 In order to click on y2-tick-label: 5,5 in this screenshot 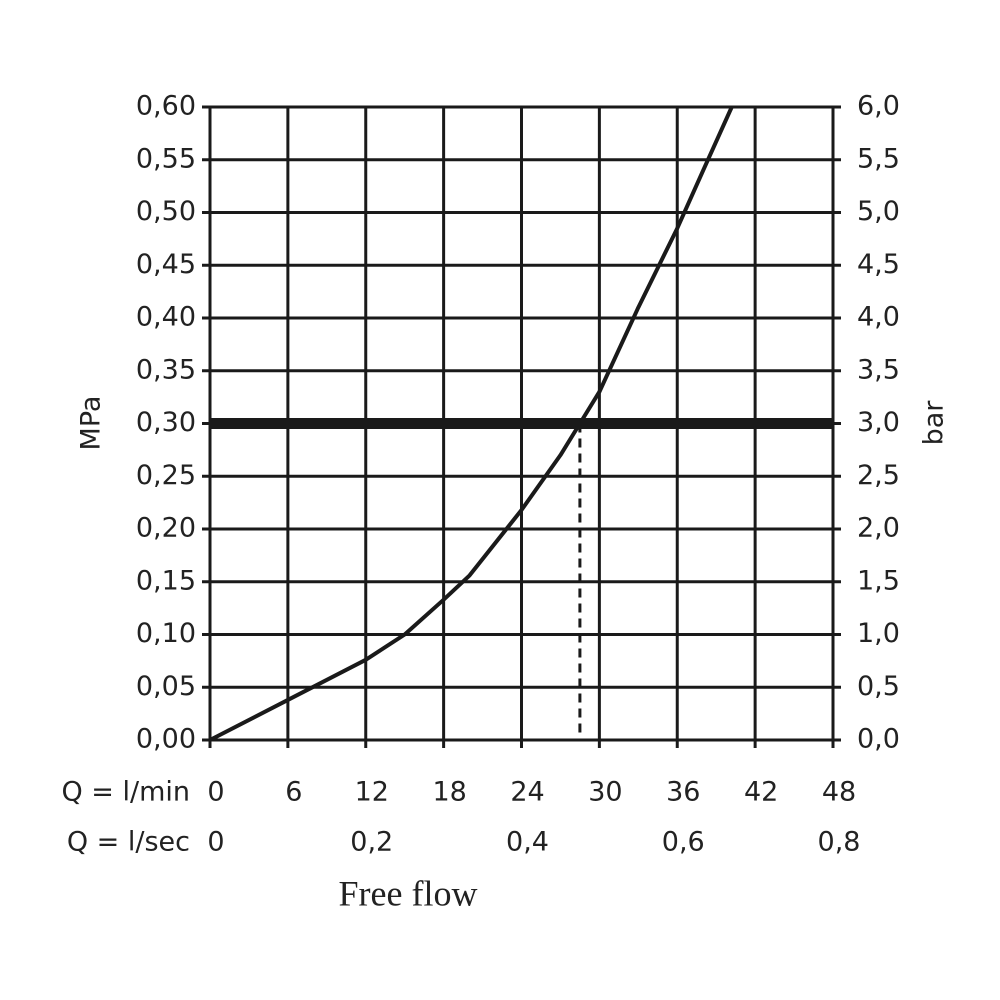, I will do `click(878, 158)`.